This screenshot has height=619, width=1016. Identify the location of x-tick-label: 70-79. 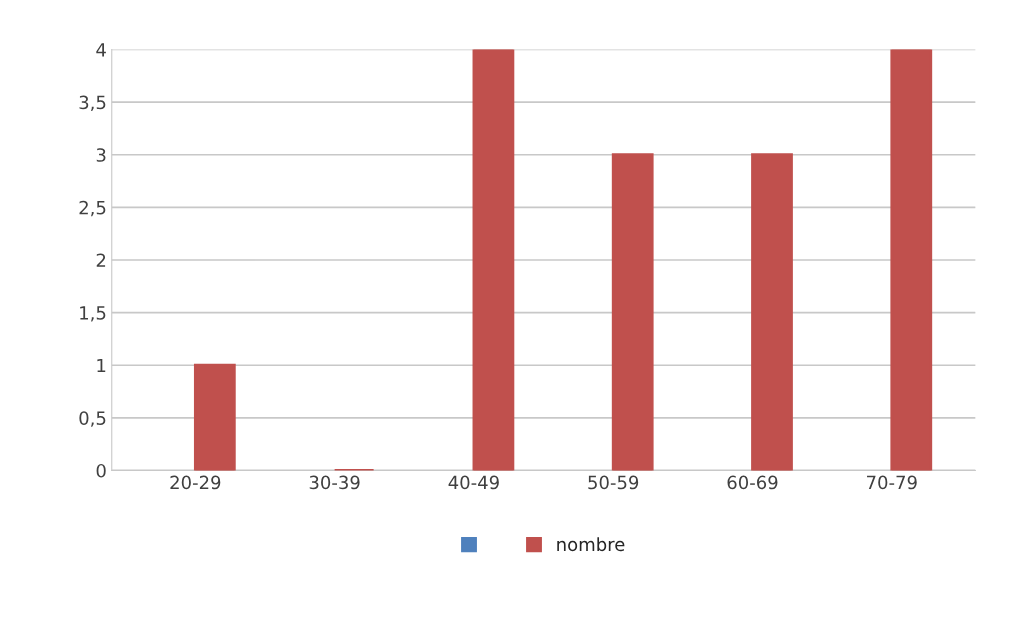
(892, 482).